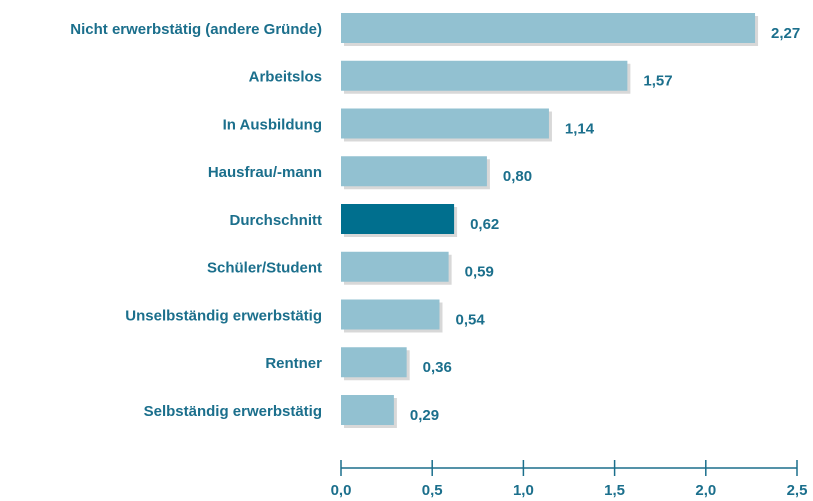  What do you see at coordinates (437, 367) in the screenshot?
I see `value-label: 0,36` at bounding box center [437, 367].